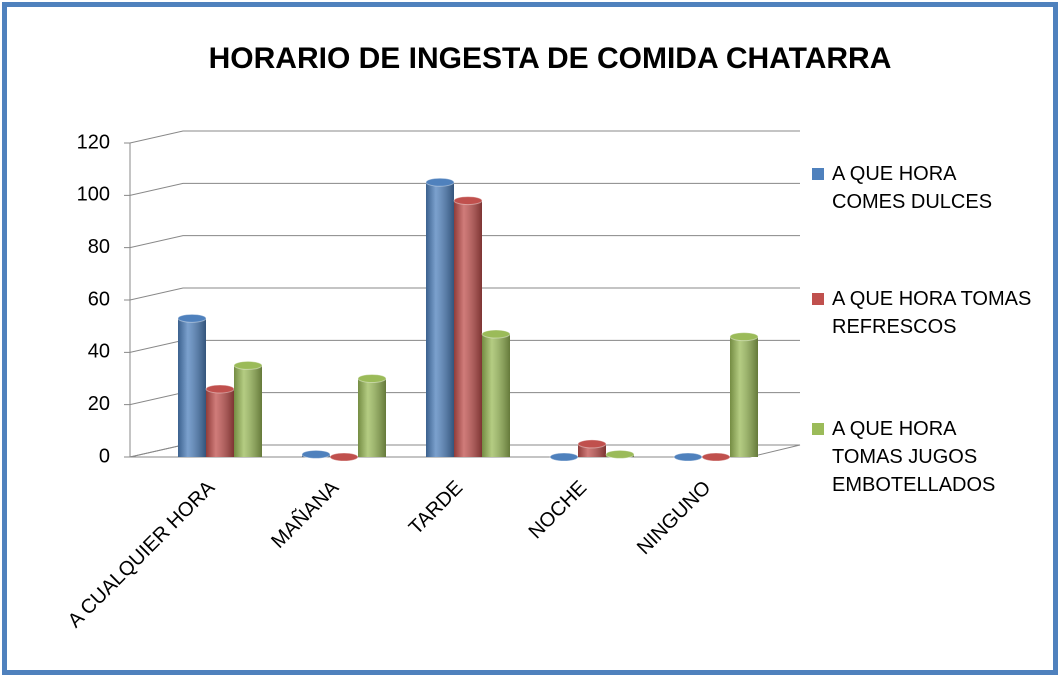  What do you see at coordinates (99, 299) in the screenshot?
I see `y-tick-label: 60` at bounding box center [99, 299].